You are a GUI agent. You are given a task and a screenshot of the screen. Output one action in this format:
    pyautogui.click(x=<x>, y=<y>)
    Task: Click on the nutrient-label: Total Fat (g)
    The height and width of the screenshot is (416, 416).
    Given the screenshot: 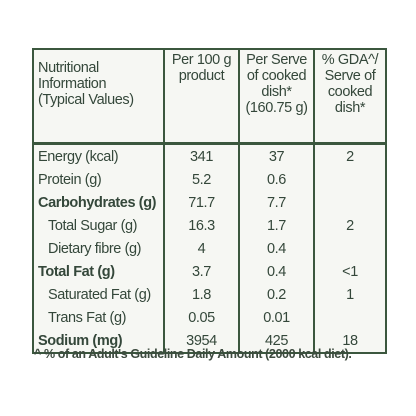 What is the action you would take?
    pyautogui.click(x=98, y=271)
    